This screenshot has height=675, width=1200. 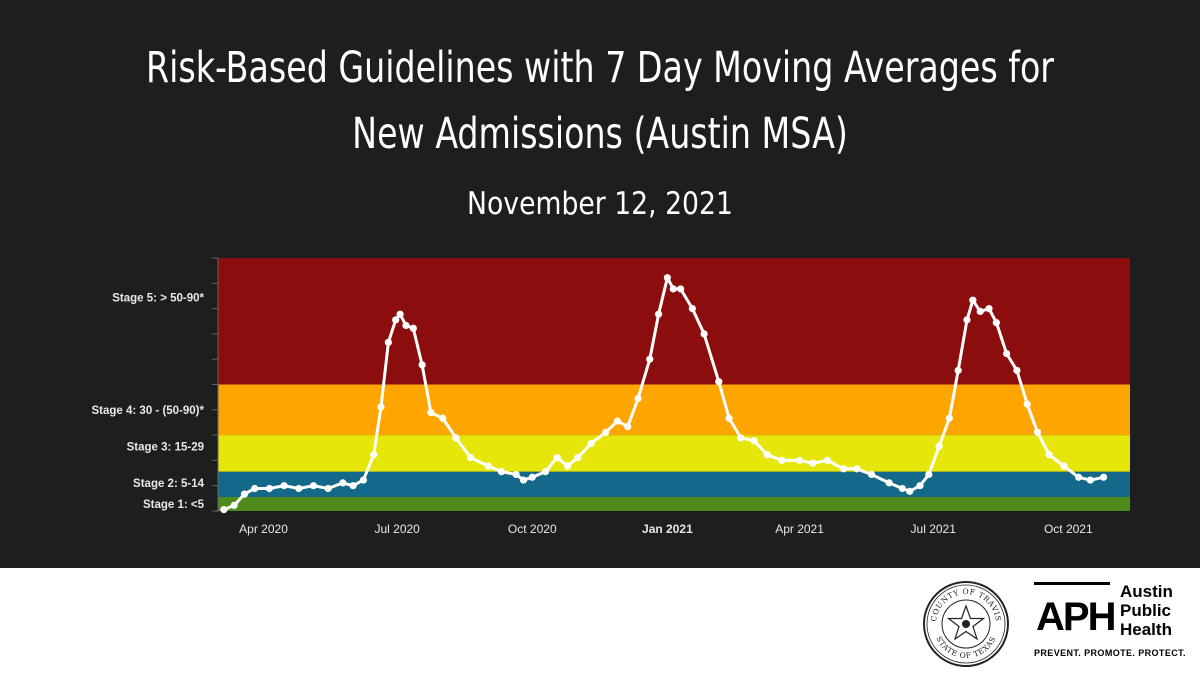 What do you see at coordinates (532, 529) in the screenshot?
I see `x-tick-label: Oct 2020` at bounding box center [532, 529].